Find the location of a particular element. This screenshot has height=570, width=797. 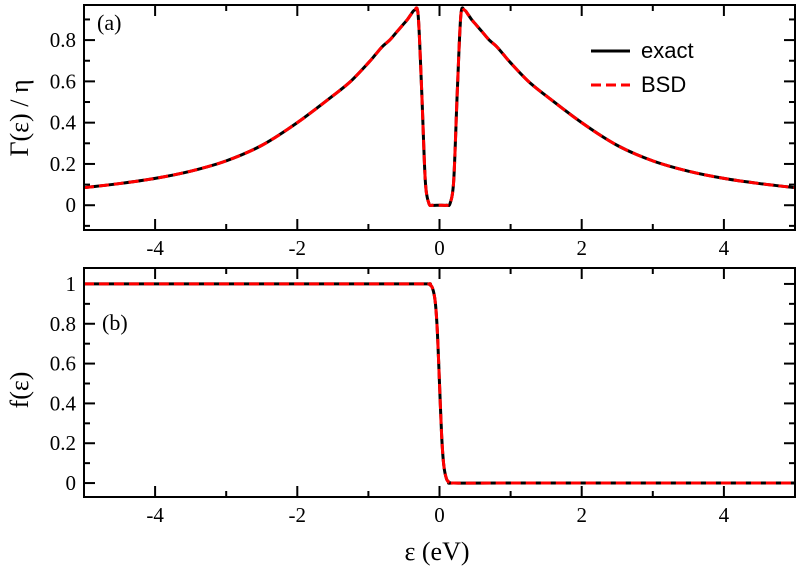

panel-b-xtick-label: -2 is located at coordinates (298, 515).